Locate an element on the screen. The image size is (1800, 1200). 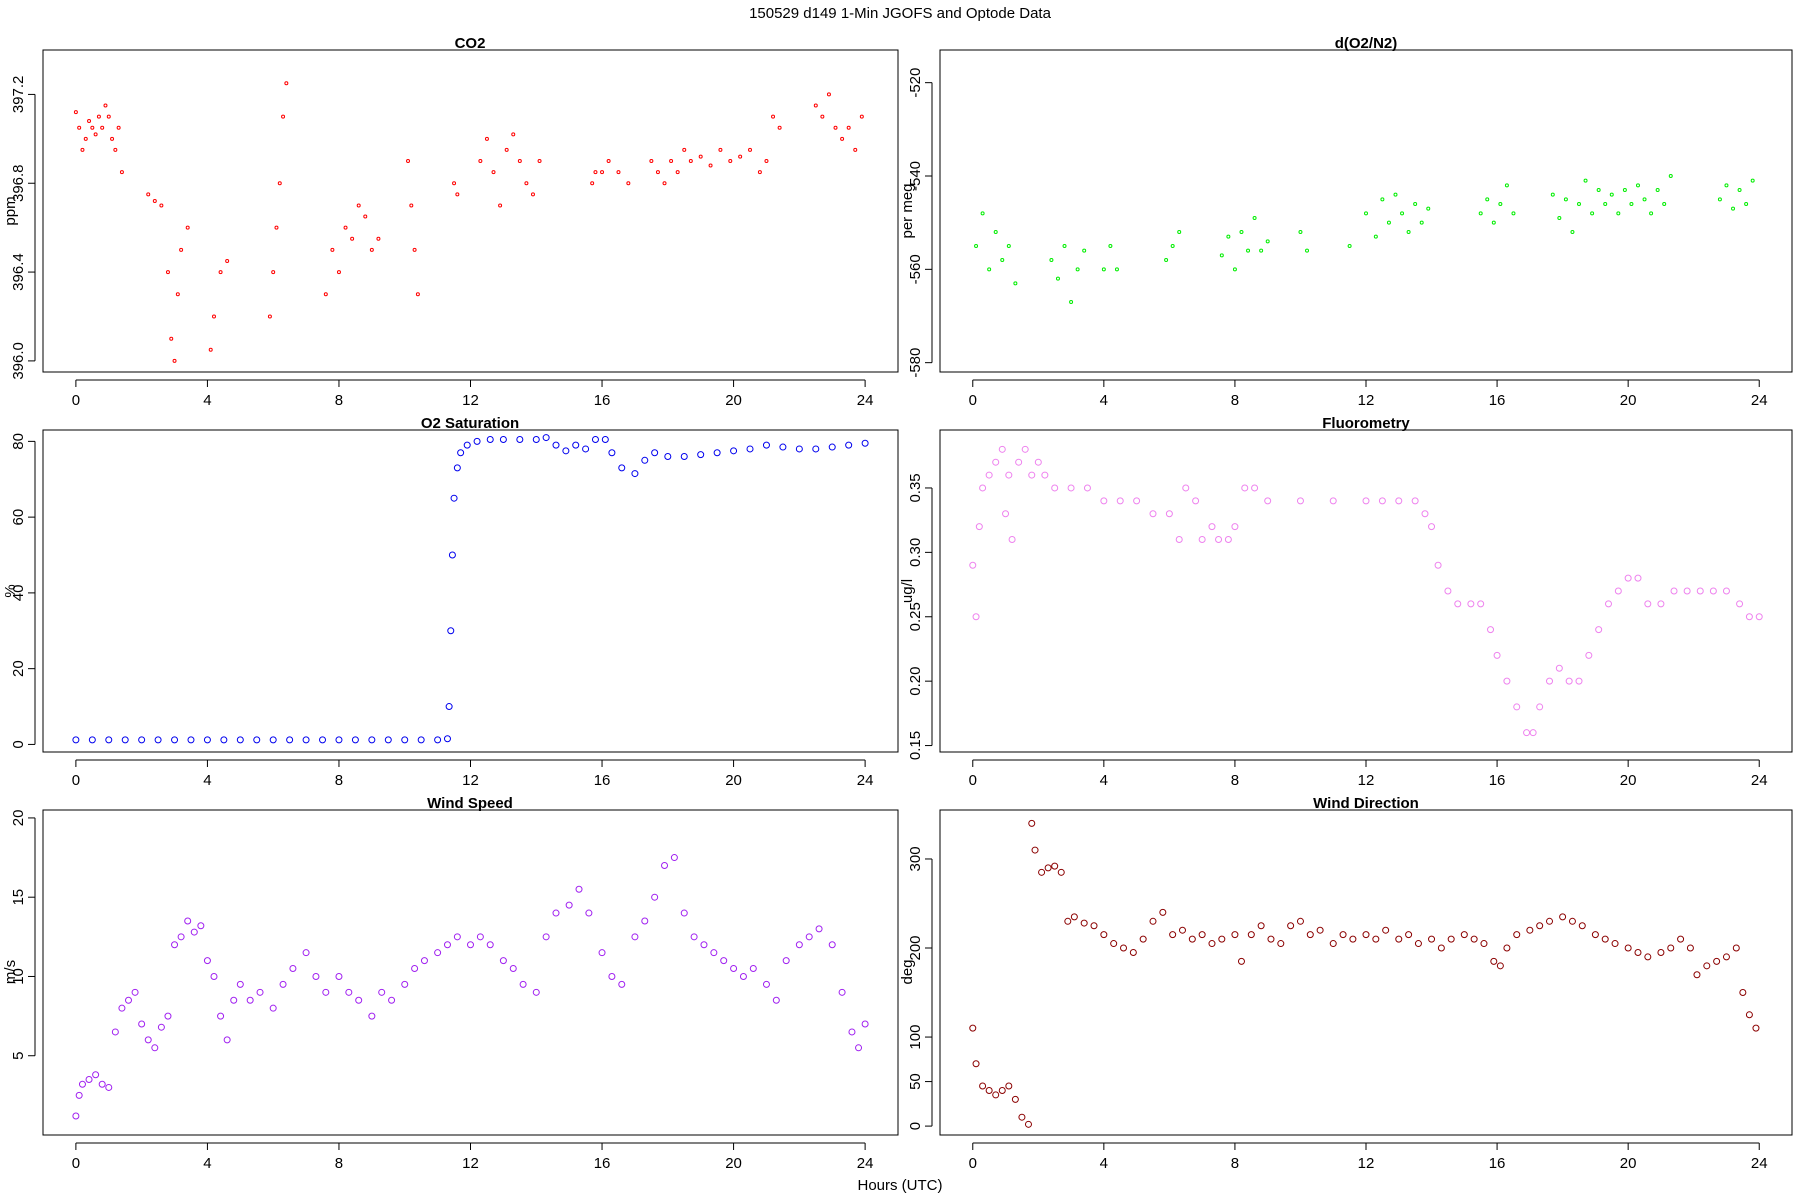
o2sat-y-axis: 0 20 40 60 80 is located at coordinates (23, 591).